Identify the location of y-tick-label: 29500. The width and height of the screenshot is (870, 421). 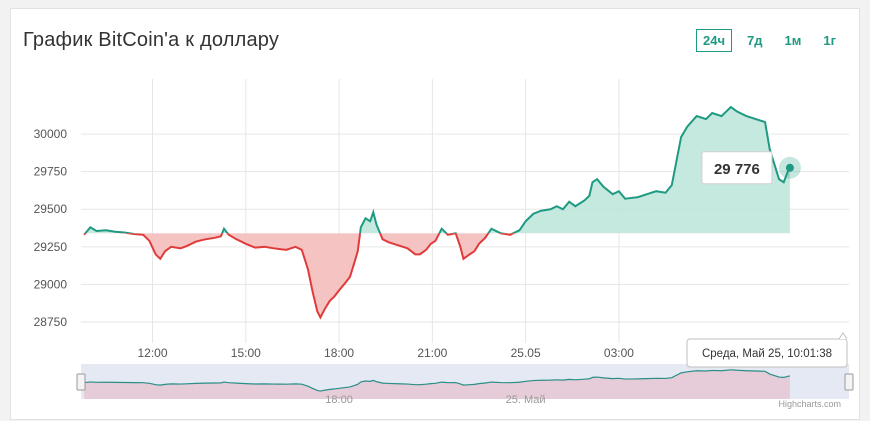
(51, 209).